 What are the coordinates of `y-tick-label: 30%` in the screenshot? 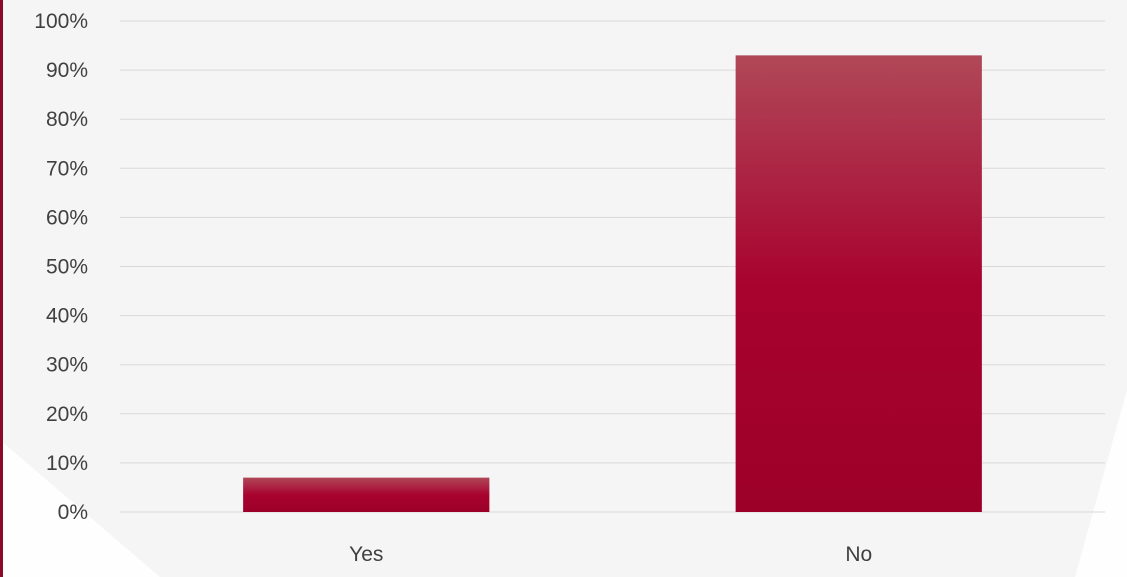 It's located at (67, 365).